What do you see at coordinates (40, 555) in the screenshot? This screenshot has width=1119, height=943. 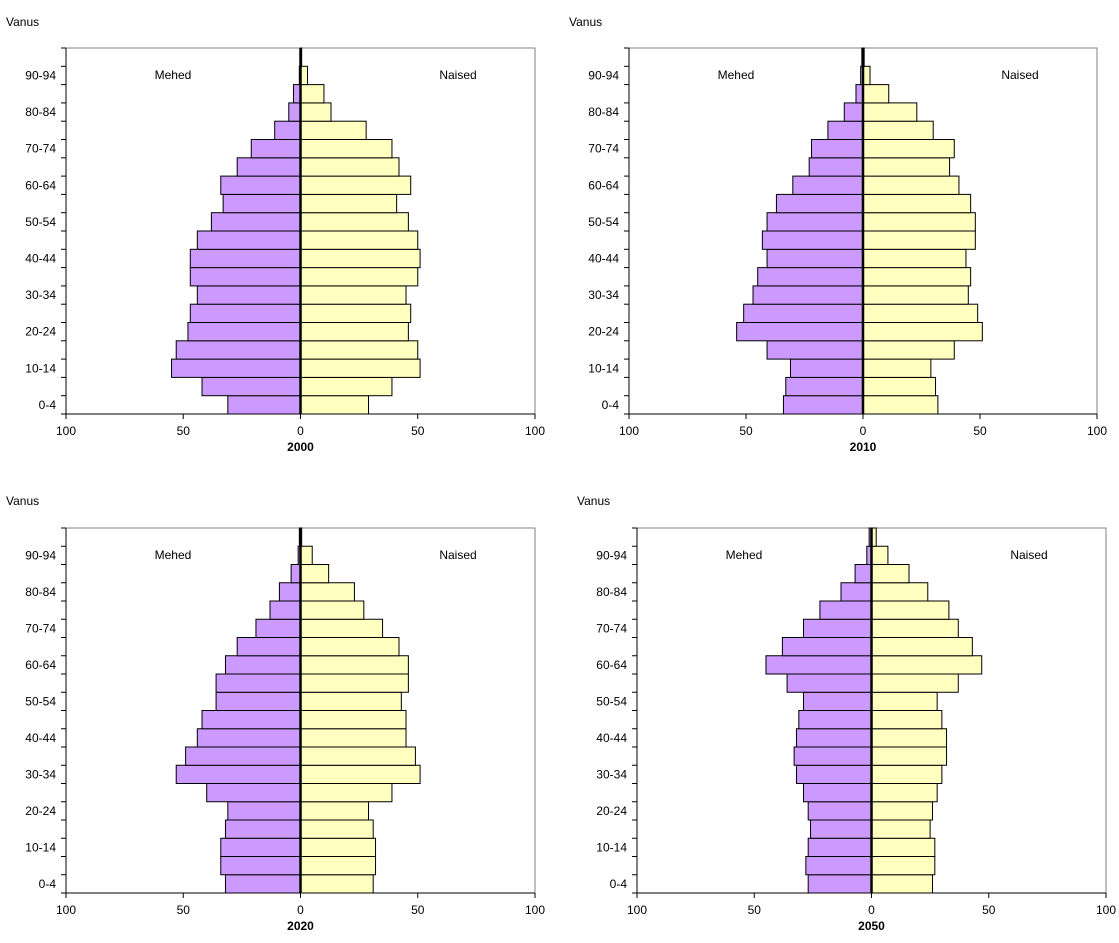 I see `y-tick-label-90-94: 90-94` at bounding box center [40, 555].